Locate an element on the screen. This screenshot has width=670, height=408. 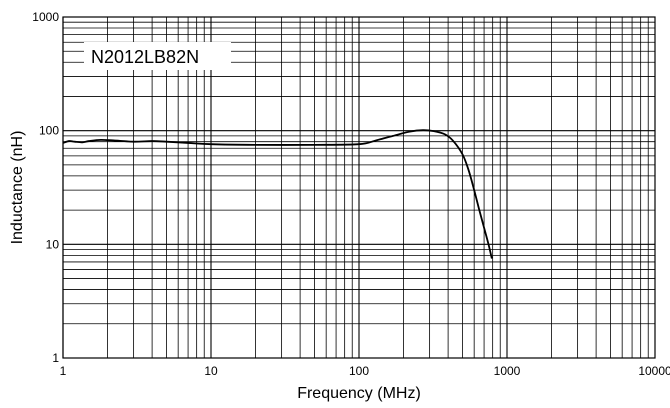
x-tick-label: 1000 is located at coordinates (507, 371).